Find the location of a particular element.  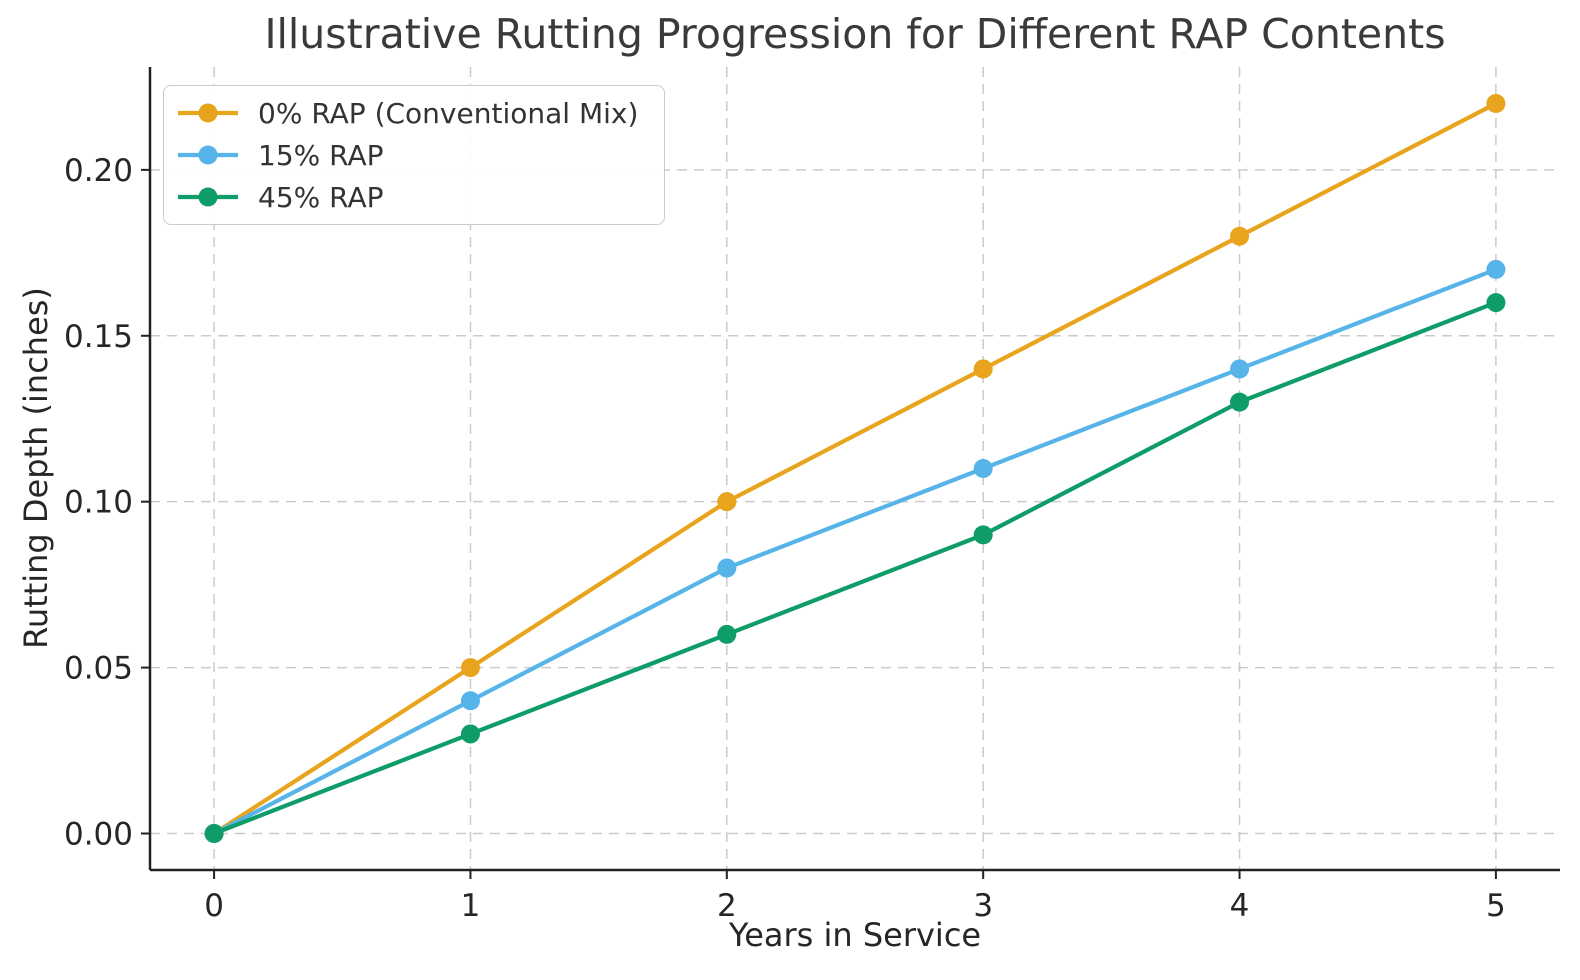

legend: 0% RAP (Conventional Mix) 15% RAP 45% RAP is located at coordinates (414, 155).